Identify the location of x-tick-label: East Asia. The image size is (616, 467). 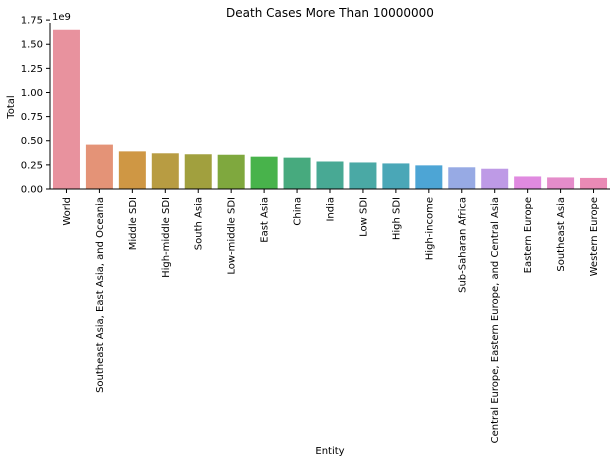
(265, 220).